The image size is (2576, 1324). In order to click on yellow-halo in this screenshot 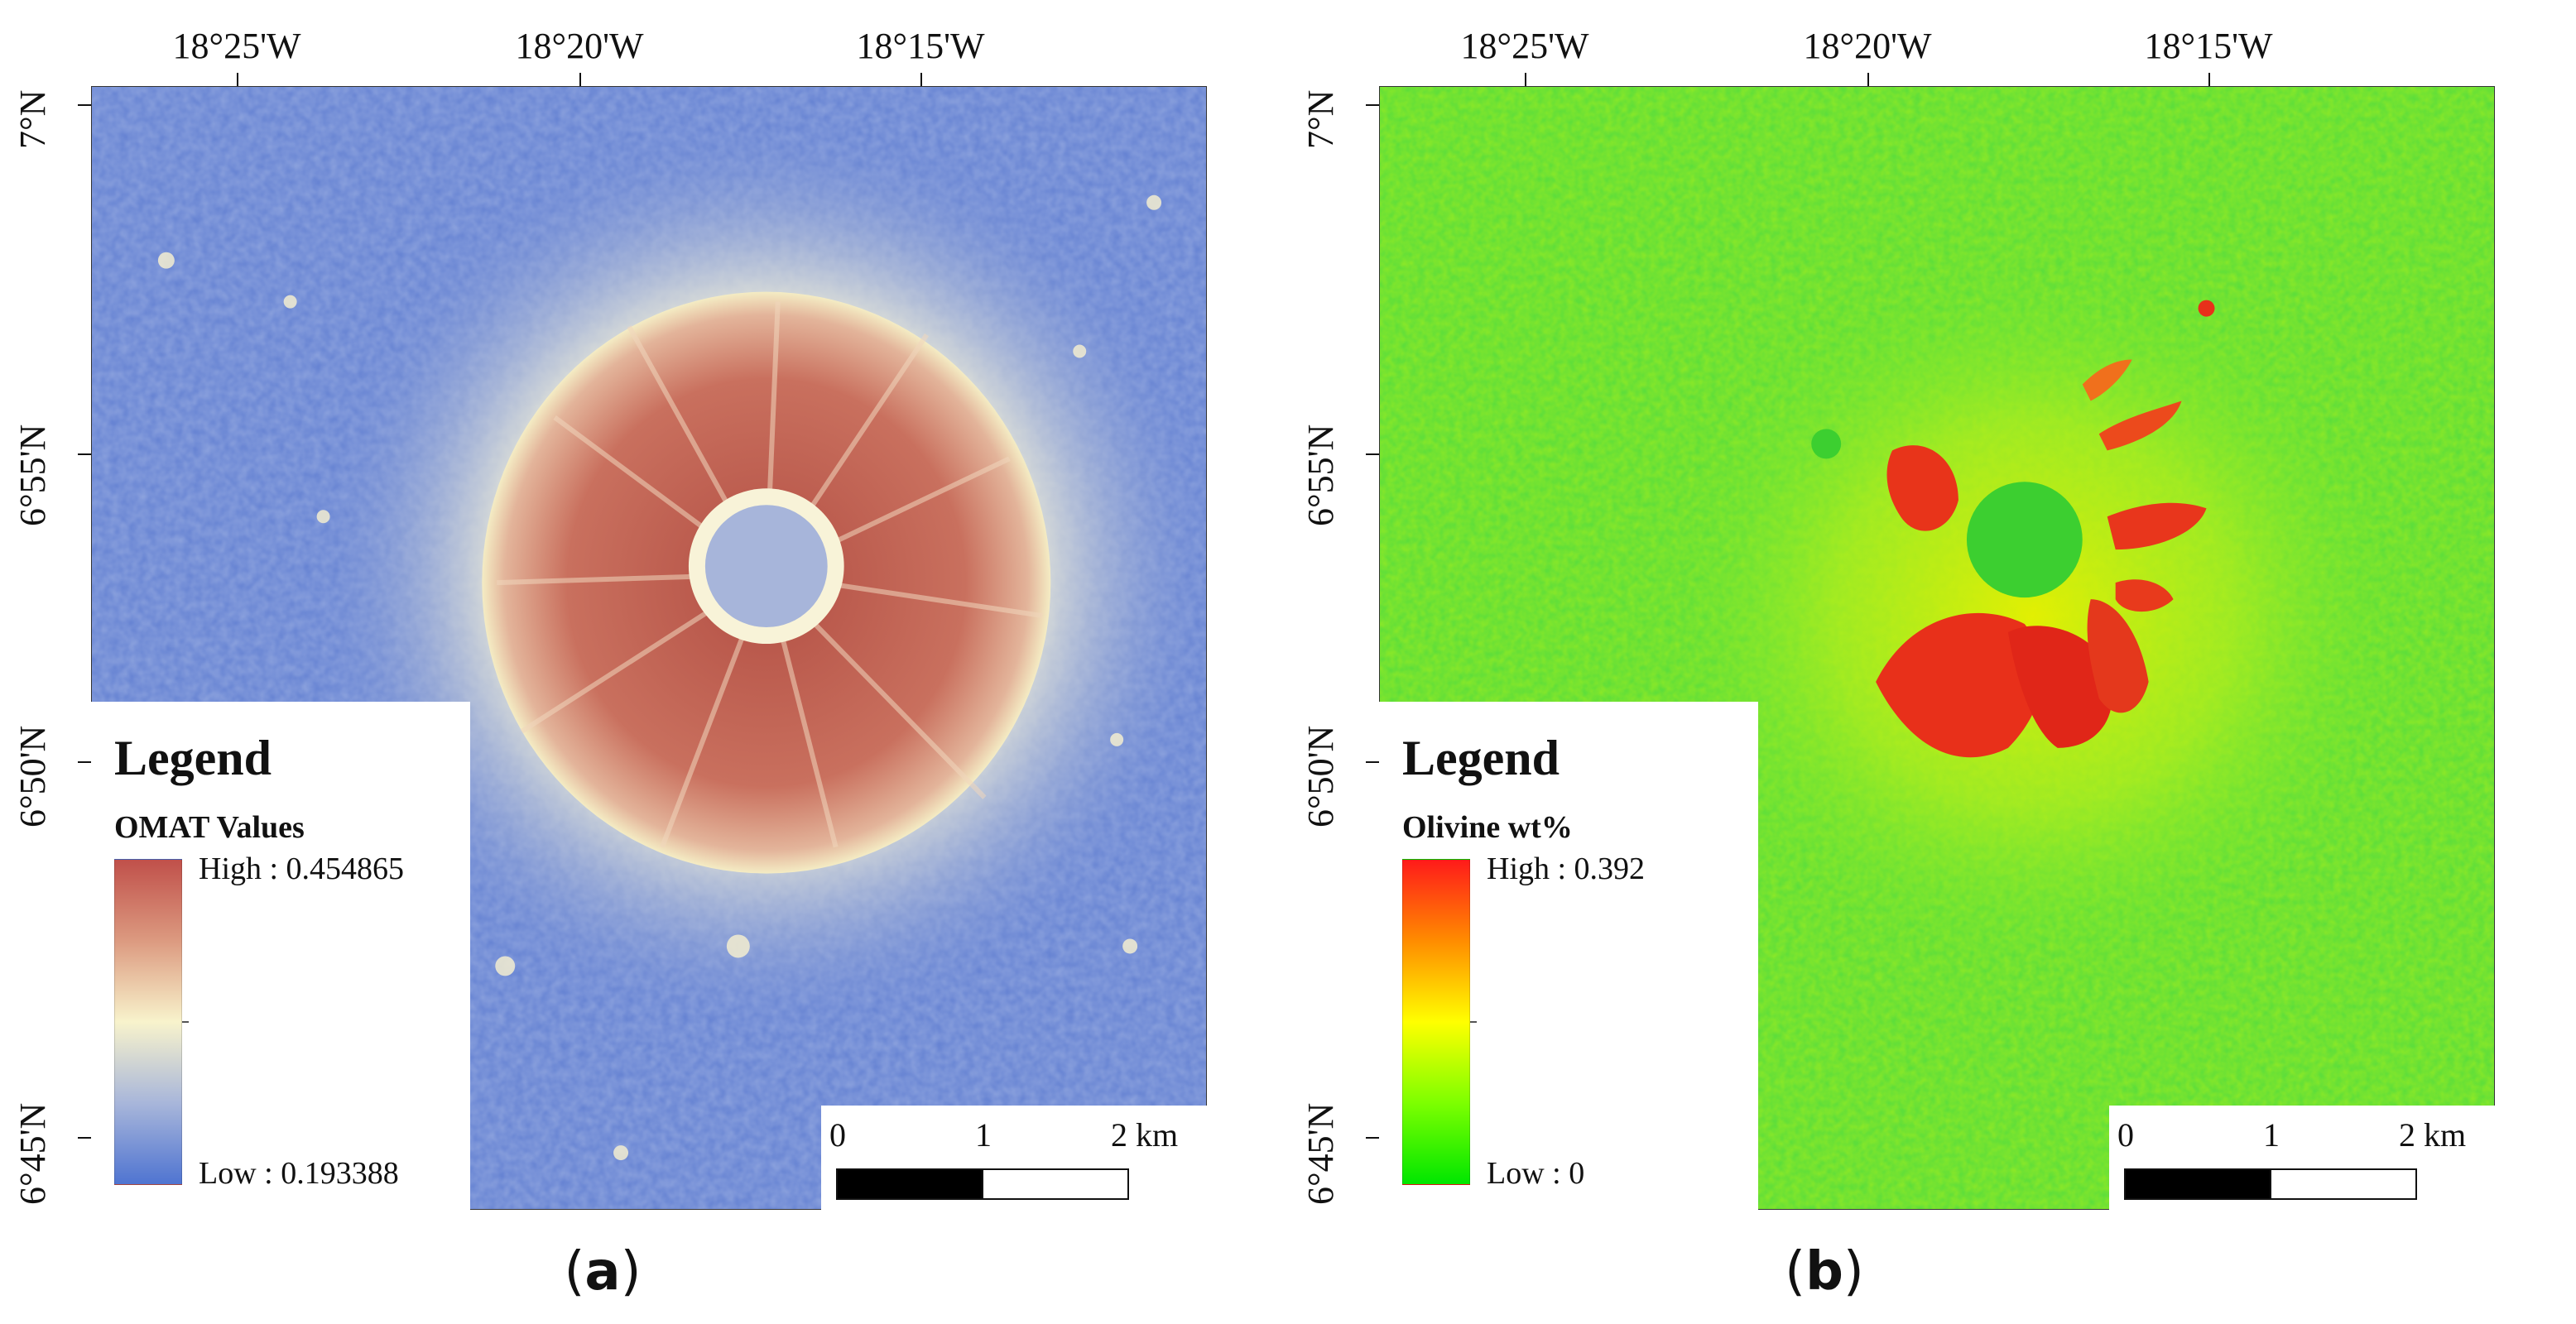, I will do `click(2033, 615)`.